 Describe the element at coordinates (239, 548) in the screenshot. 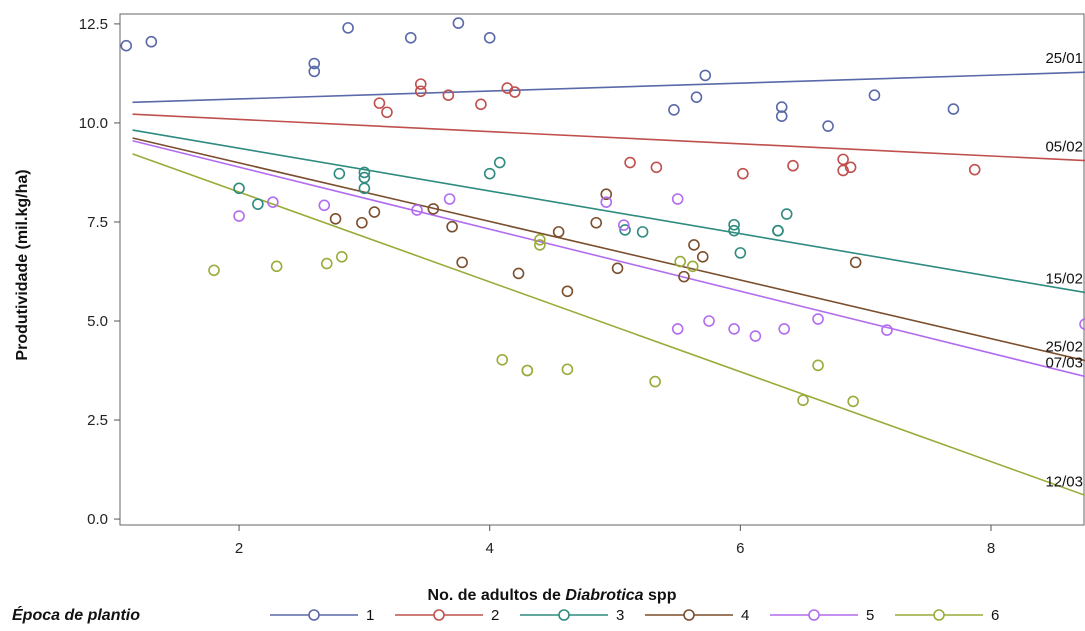

I see `x-tick-label: 2` at that location.